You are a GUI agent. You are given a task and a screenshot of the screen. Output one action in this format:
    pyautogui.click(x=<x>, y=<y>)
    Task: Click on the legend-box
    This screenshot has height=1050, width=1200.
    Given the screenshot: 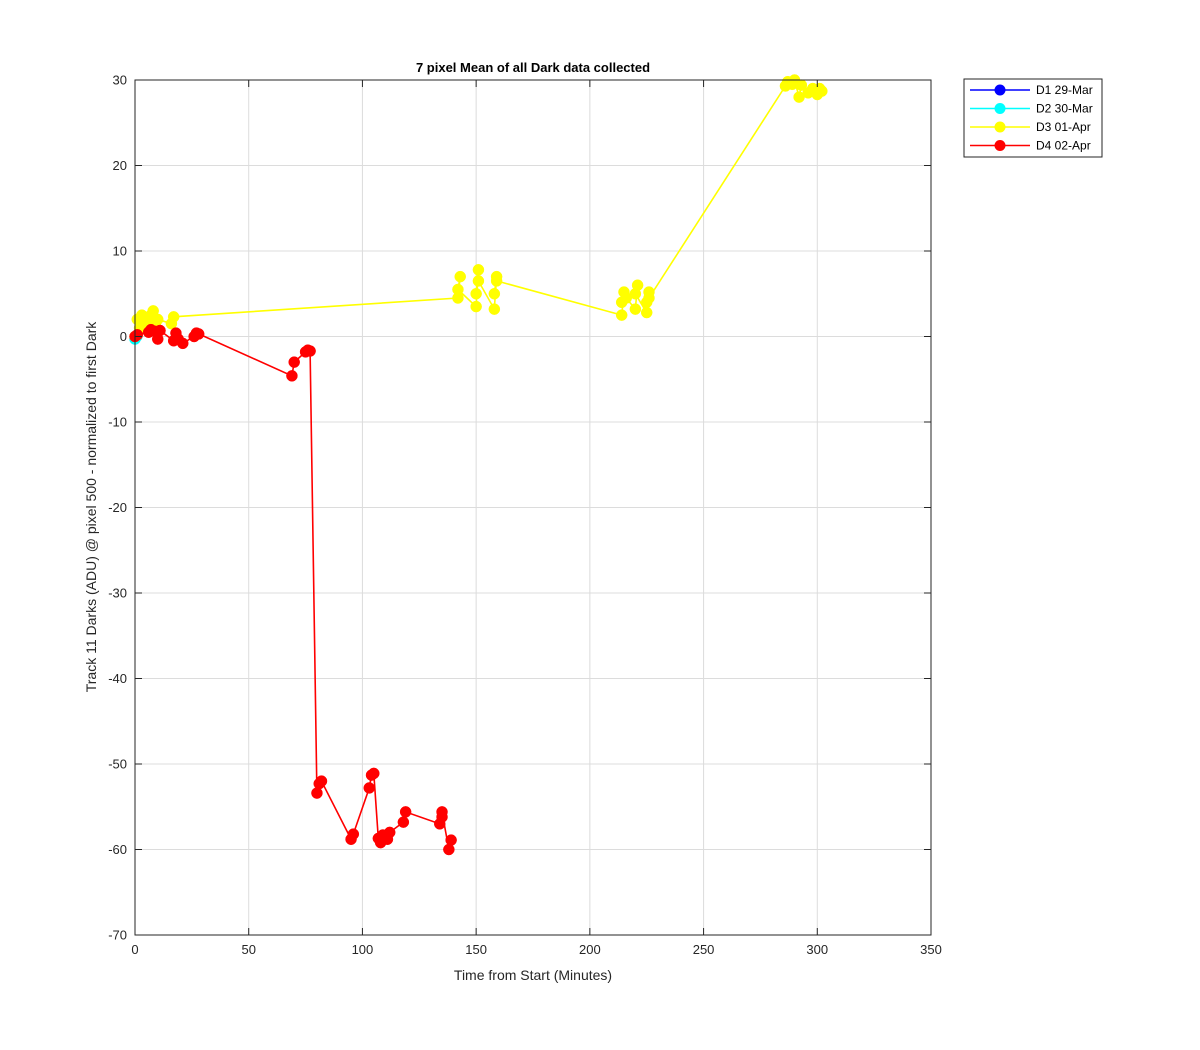 What is the action you would take?
    pyautogui.click(x=1033, y=118)
    